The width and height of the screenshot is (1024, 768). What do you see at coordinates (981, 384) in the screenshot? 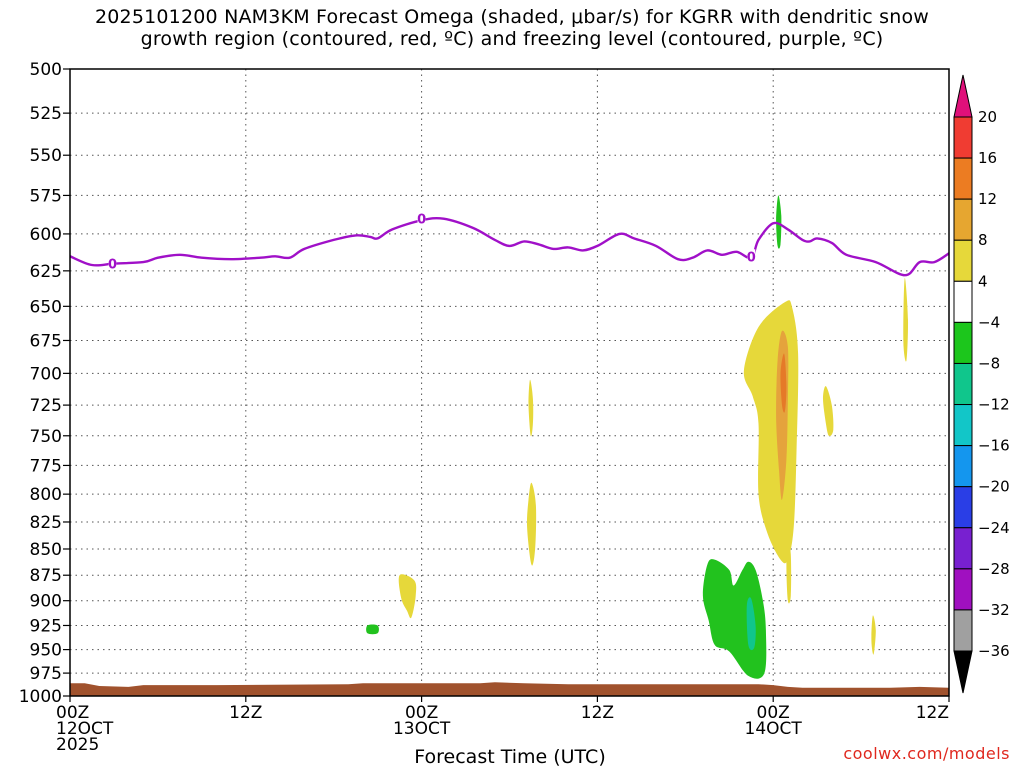
I see `colorbar: 20 16 12 8 4 −4 −8 −12 −16 −20 −24 −28 −32 −36` at bounding box center [981, 384].